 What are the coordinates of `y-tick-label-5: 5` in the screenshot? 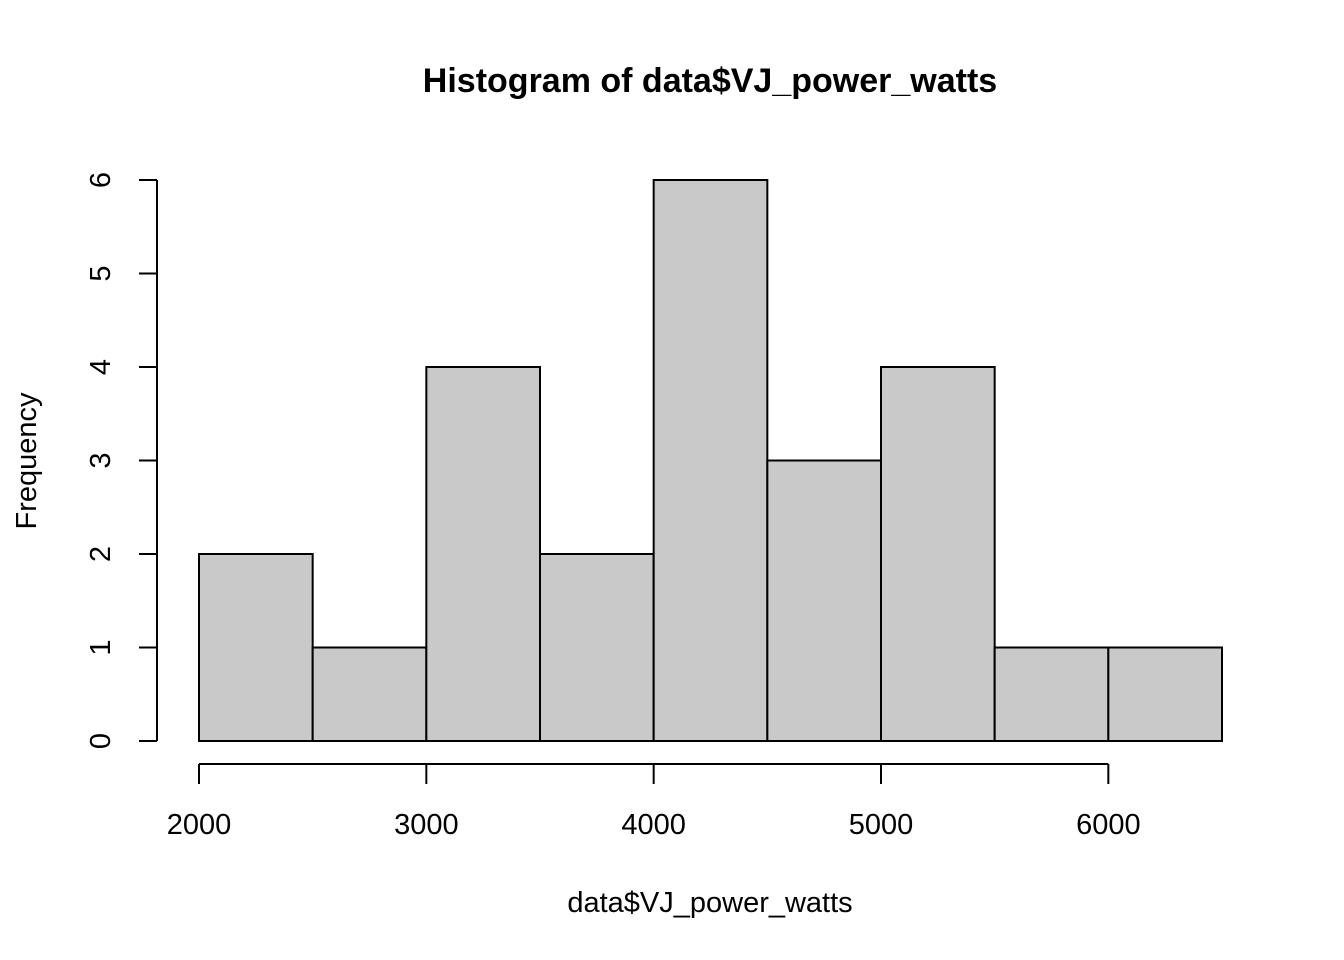 It's located at (101, 273).